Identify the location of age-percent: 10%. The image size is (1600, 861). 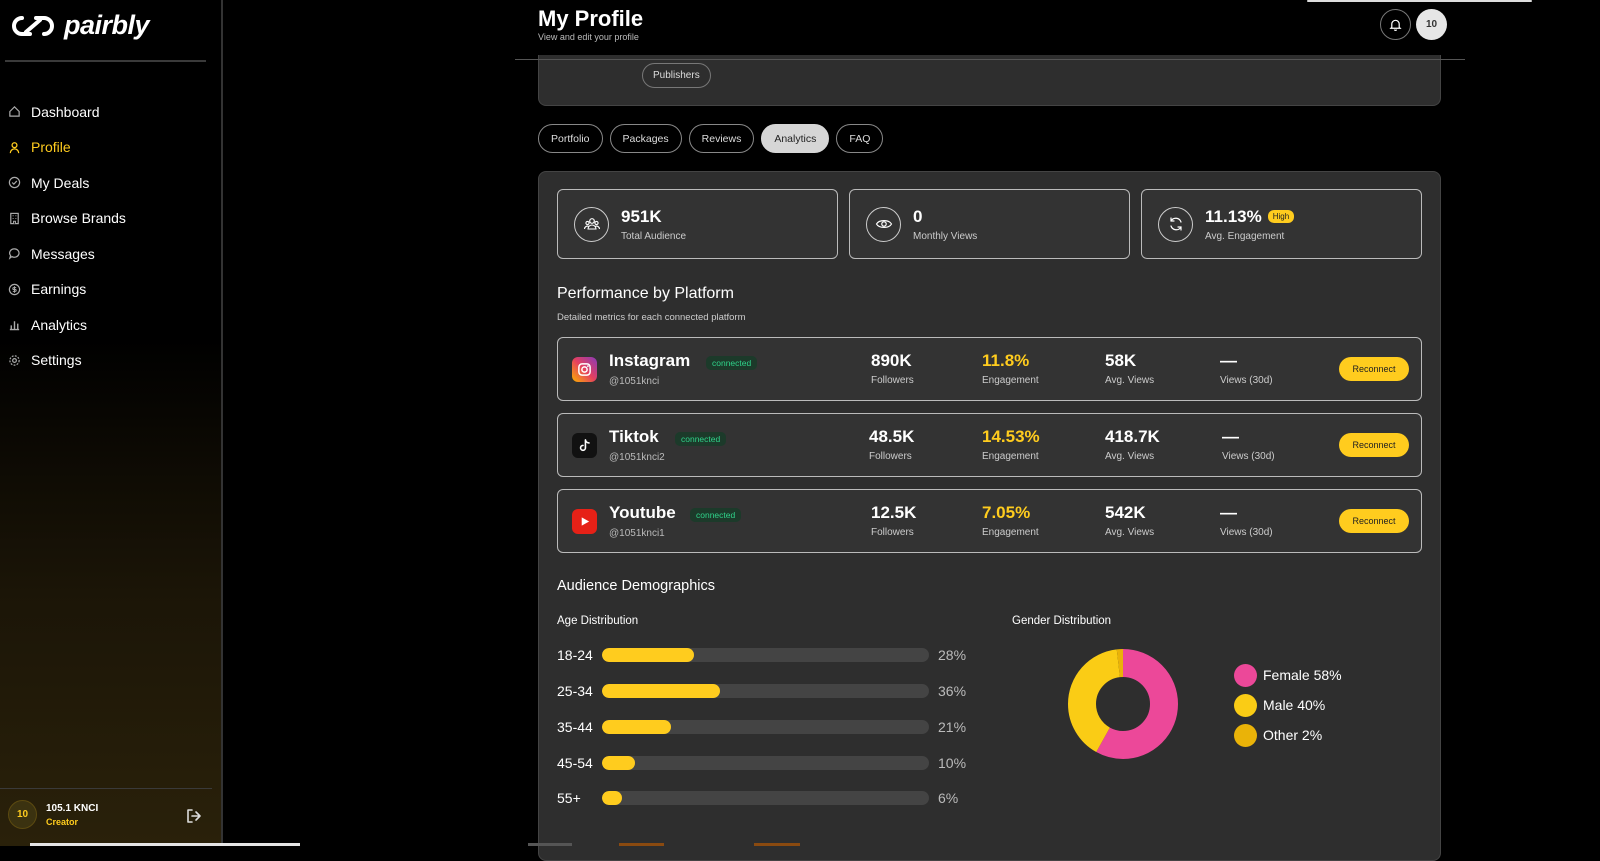
(952, 763).